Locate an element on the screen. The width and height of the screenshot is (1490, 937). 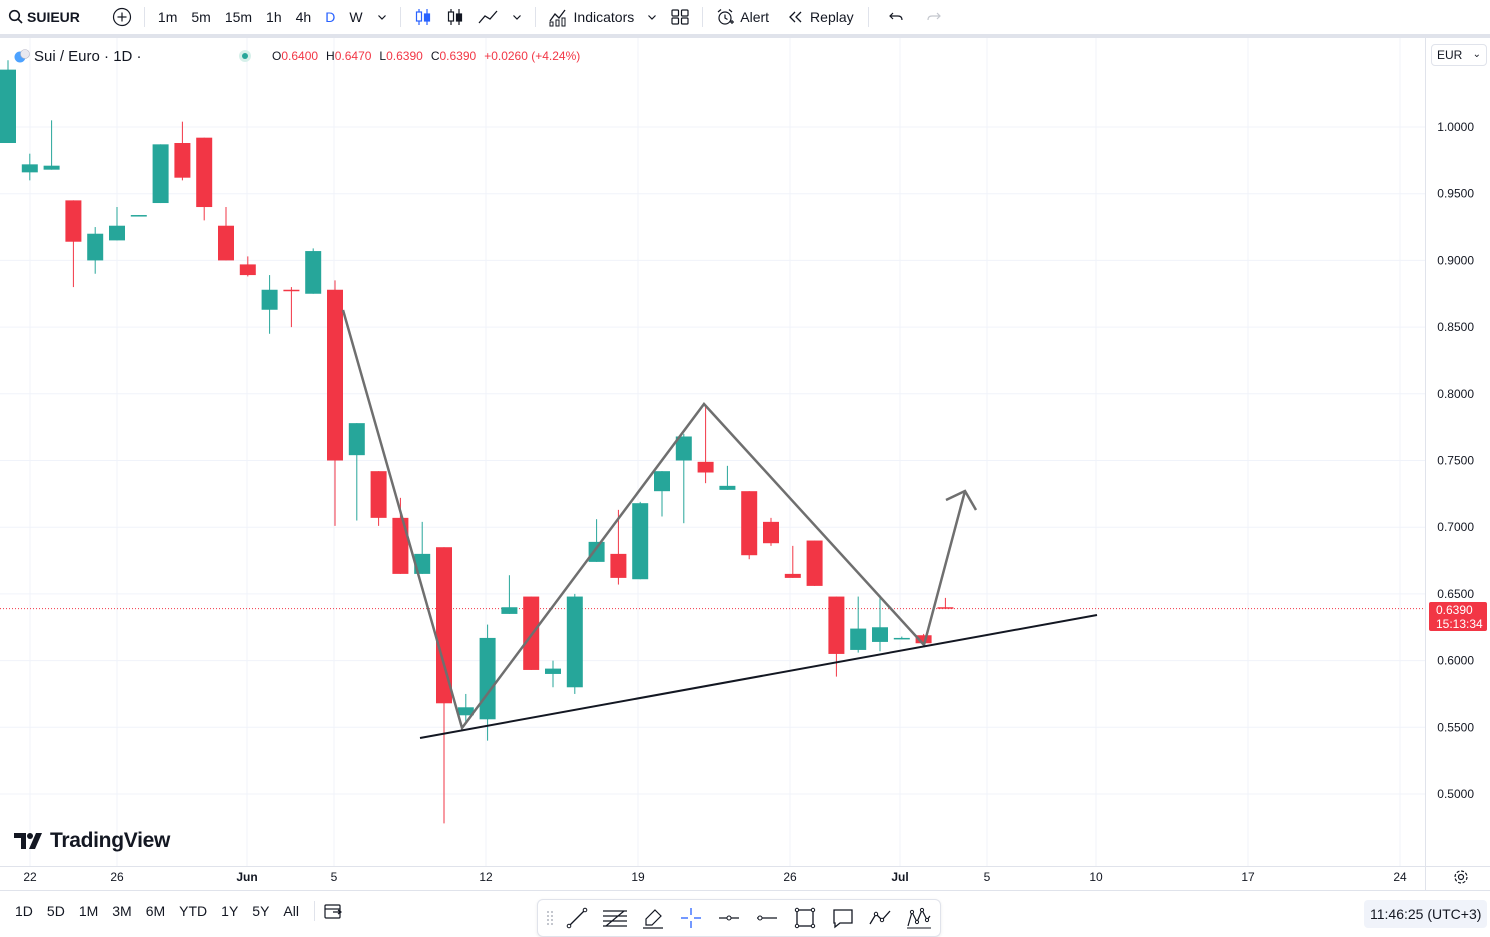
range-5y: 5Y is located at coordinates (261, 911).